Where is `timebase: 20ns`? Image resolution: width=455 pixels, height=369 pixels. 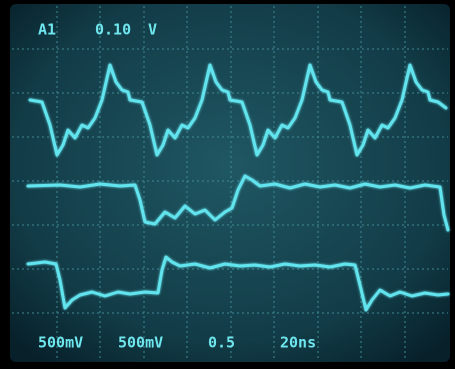 timebase: 20ns is located at coordinates (298, 343).